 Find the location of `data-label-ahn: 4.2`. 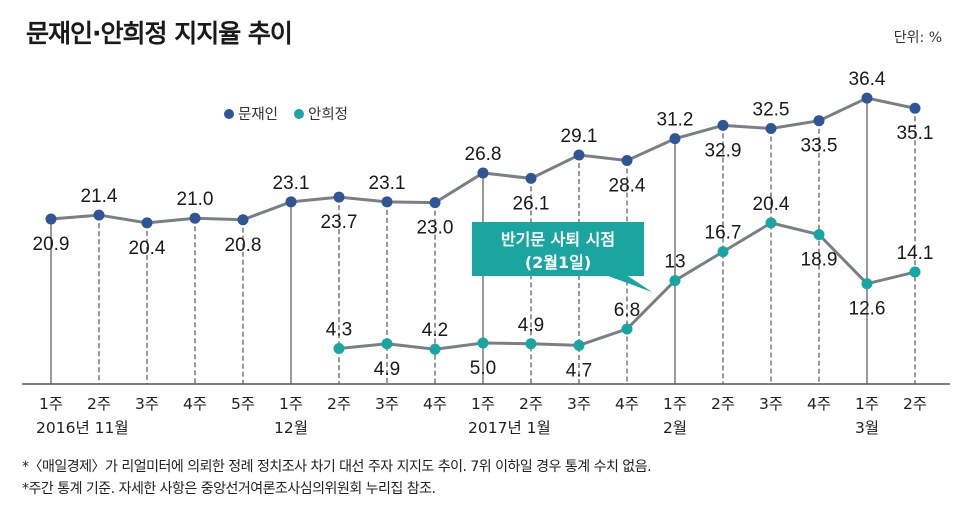

data-label-ahn: 4.2 is located at coordinates (435, 330).